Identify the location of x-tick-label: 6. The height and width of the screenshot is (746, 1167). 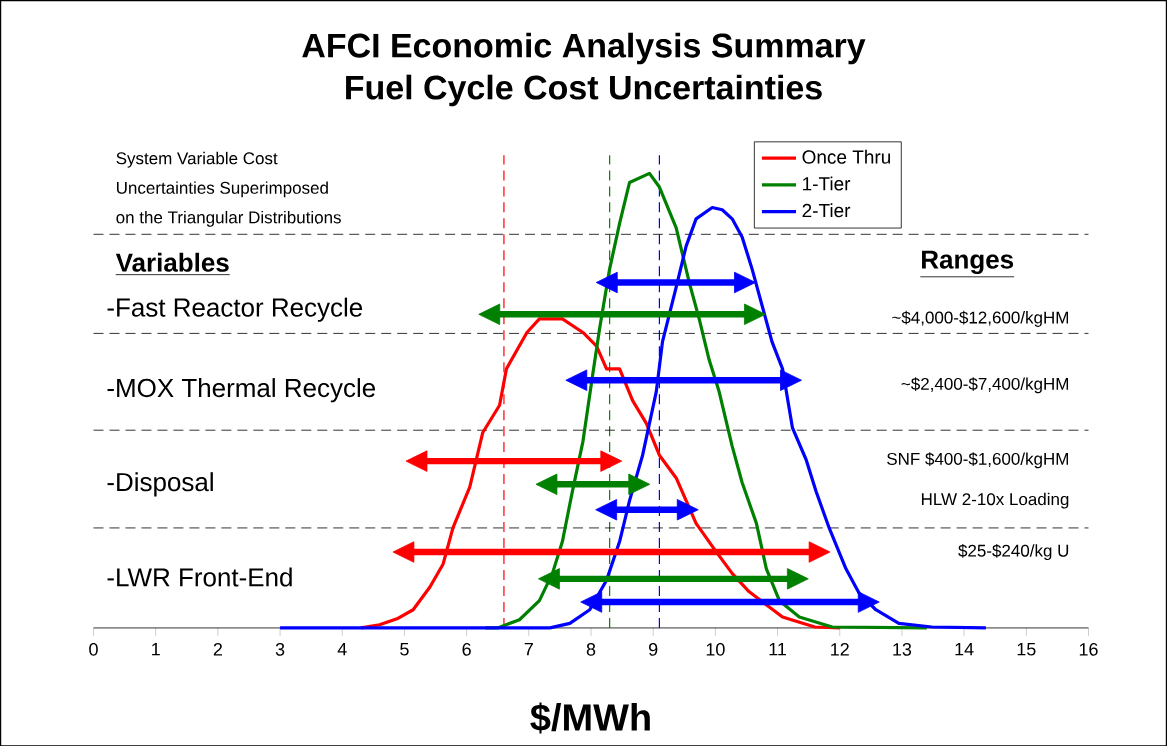
(466, 649).